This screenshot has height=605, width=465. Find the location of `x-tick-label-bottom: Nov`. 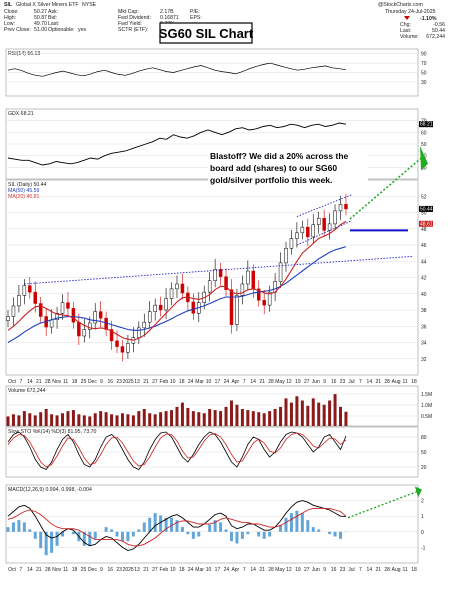

x-tick-label-bottom: Nov is located at coordinates (56, 570).